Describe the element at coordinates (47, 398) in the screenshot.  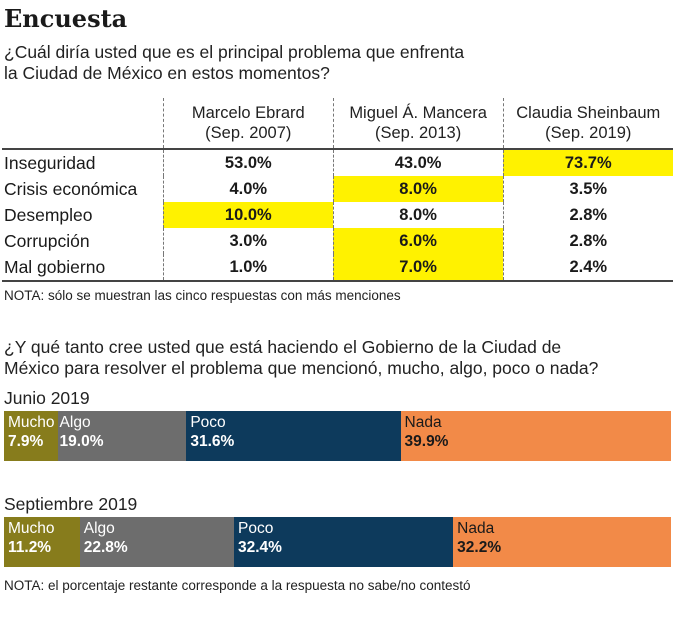
I see `bar-label-june: Junio 2019` at that location.